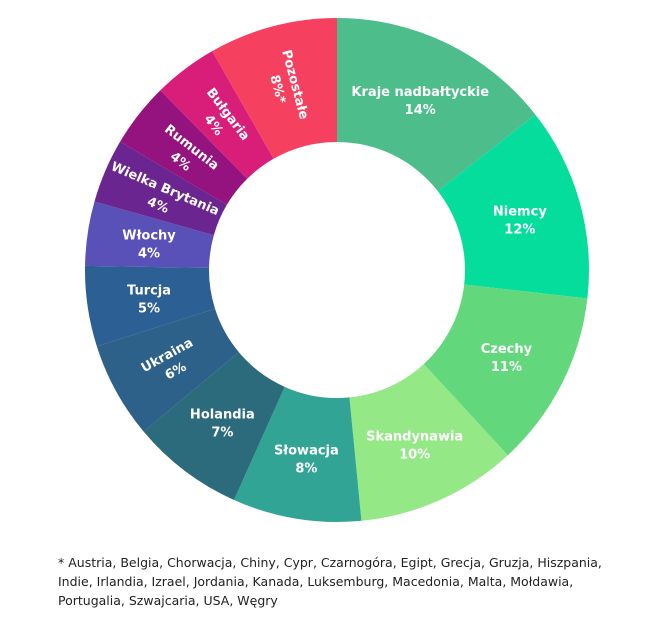 The width and height of the screenshot is (646, 633). Describe the element at coordinates (519, 229) in the screenshot. I see `slice-value-niemcy: 12%` at that location.